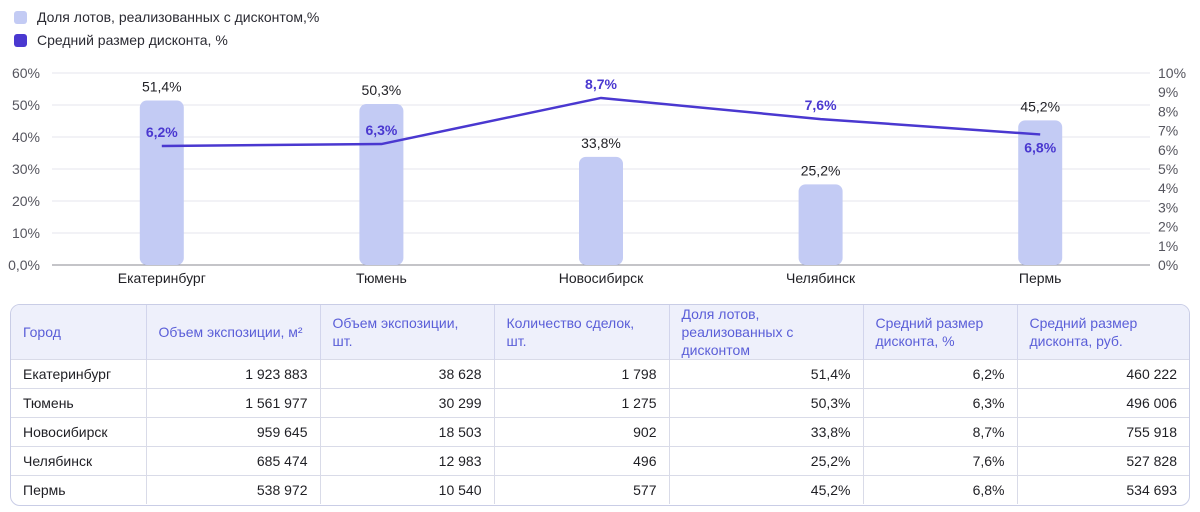  I want to click on legend-item-share: Доля лотов, реализованных с дисконтом,%, so click(166, 17).